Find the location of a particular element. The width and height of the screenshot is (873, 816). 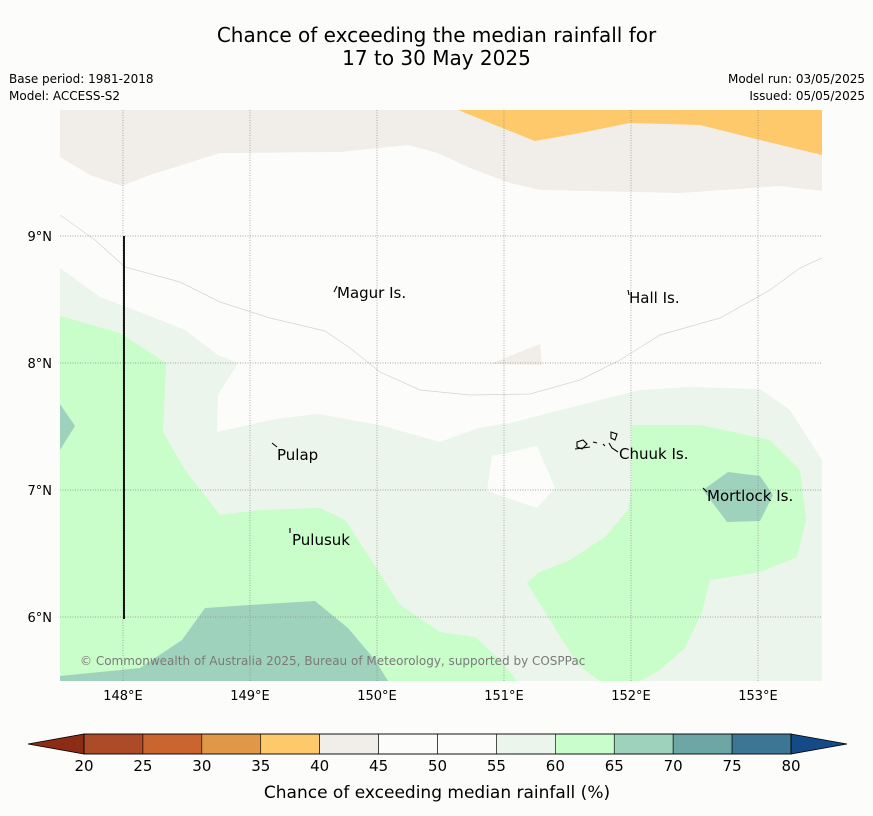

colorbar-tick-label: 70 is located at coordinates (673, 766).